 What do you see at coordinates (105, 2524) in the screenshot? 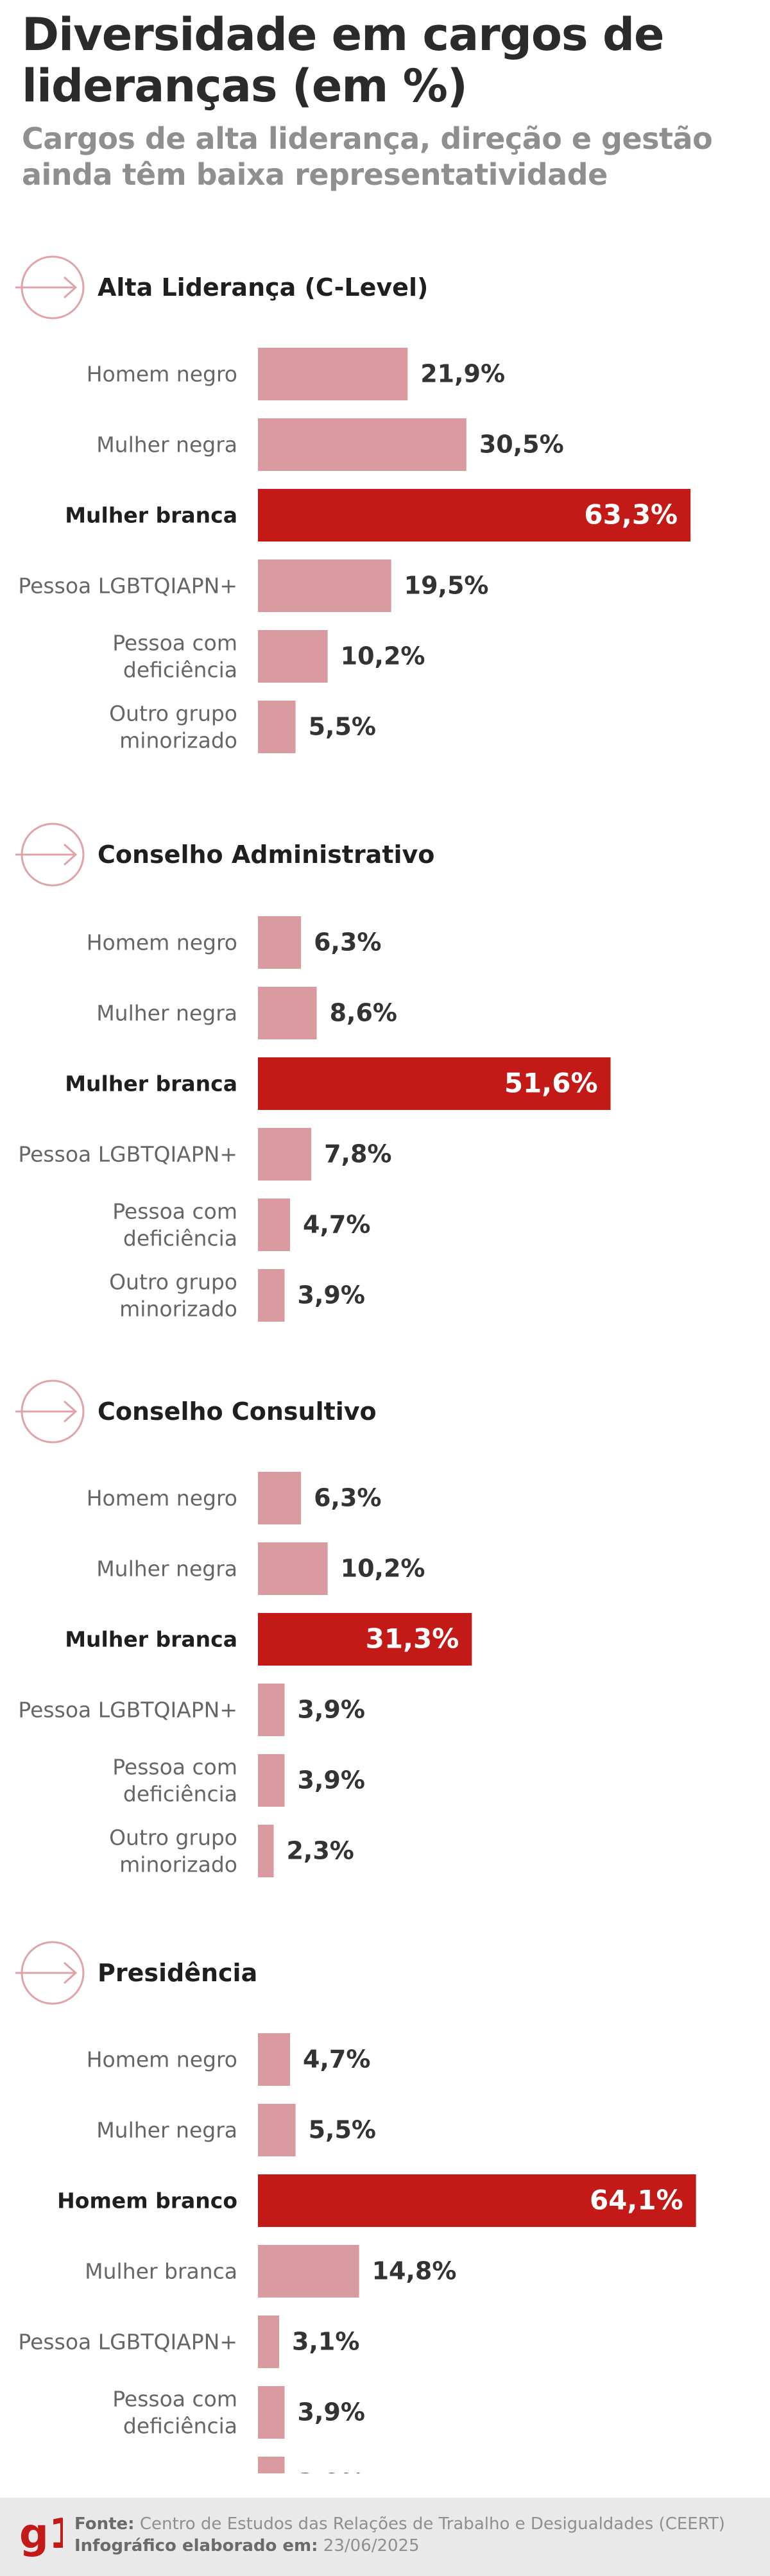
I see `source-label: Fonte:` at bounding box center [105, 2524].